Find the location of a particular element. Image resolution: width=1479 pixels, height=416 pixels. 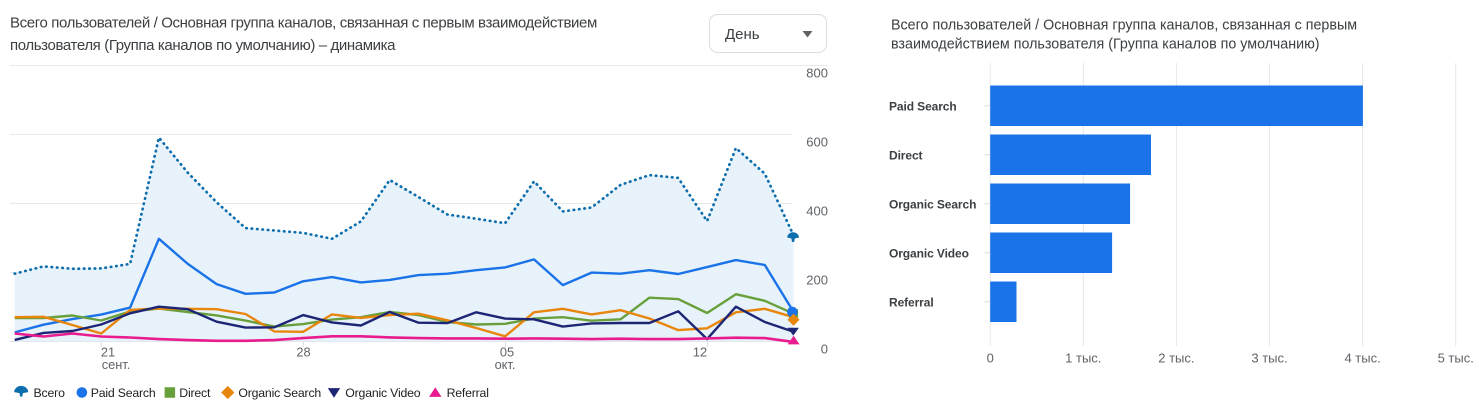

svg-text: 600 is located at coordinates (817, 142).